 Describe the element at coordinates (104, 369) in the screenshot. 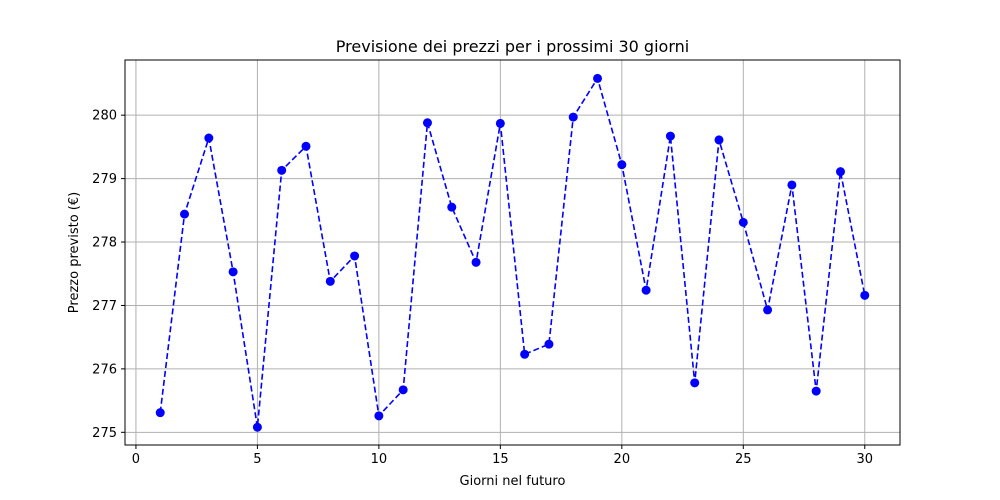

I see `y-tick-label: 276` at that location.